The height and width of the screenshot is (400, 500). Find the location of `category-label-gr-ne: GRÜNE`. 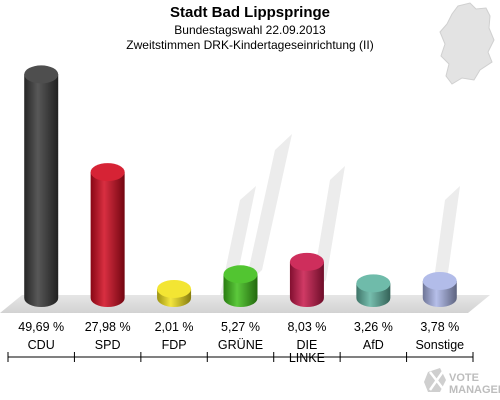

category-label-gr-ne: GRÜNE is located at coordinates (240, 345).